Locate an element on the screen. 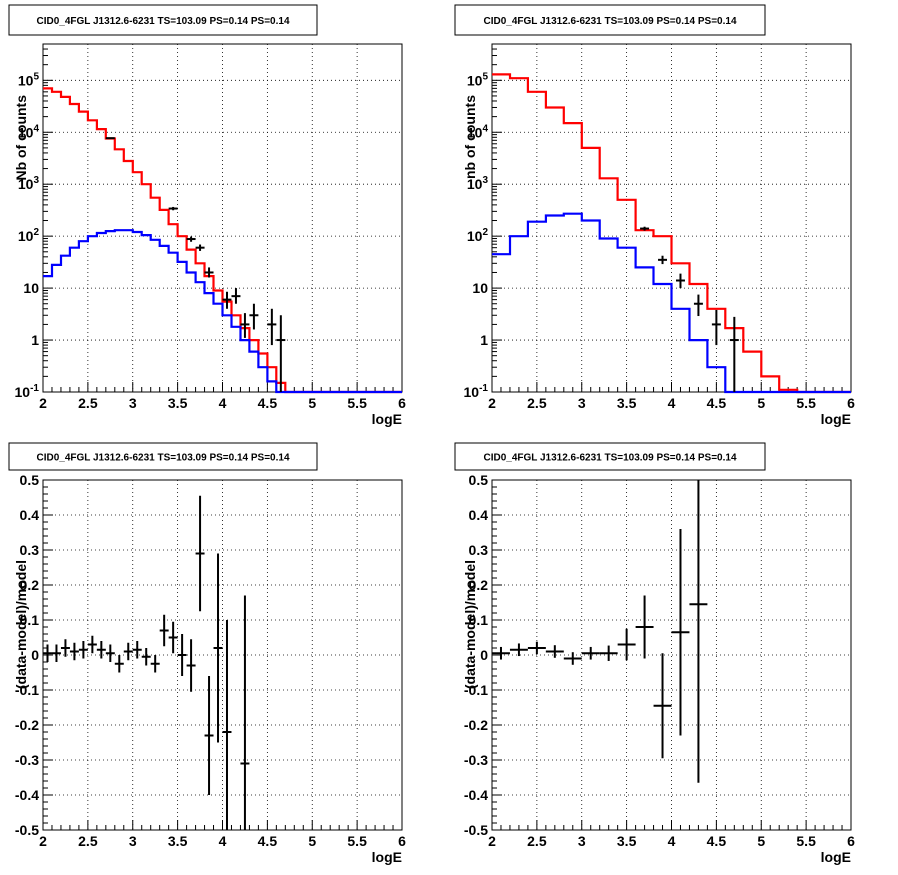  y-tick-label: 1 is located at coordinates (484, 340).